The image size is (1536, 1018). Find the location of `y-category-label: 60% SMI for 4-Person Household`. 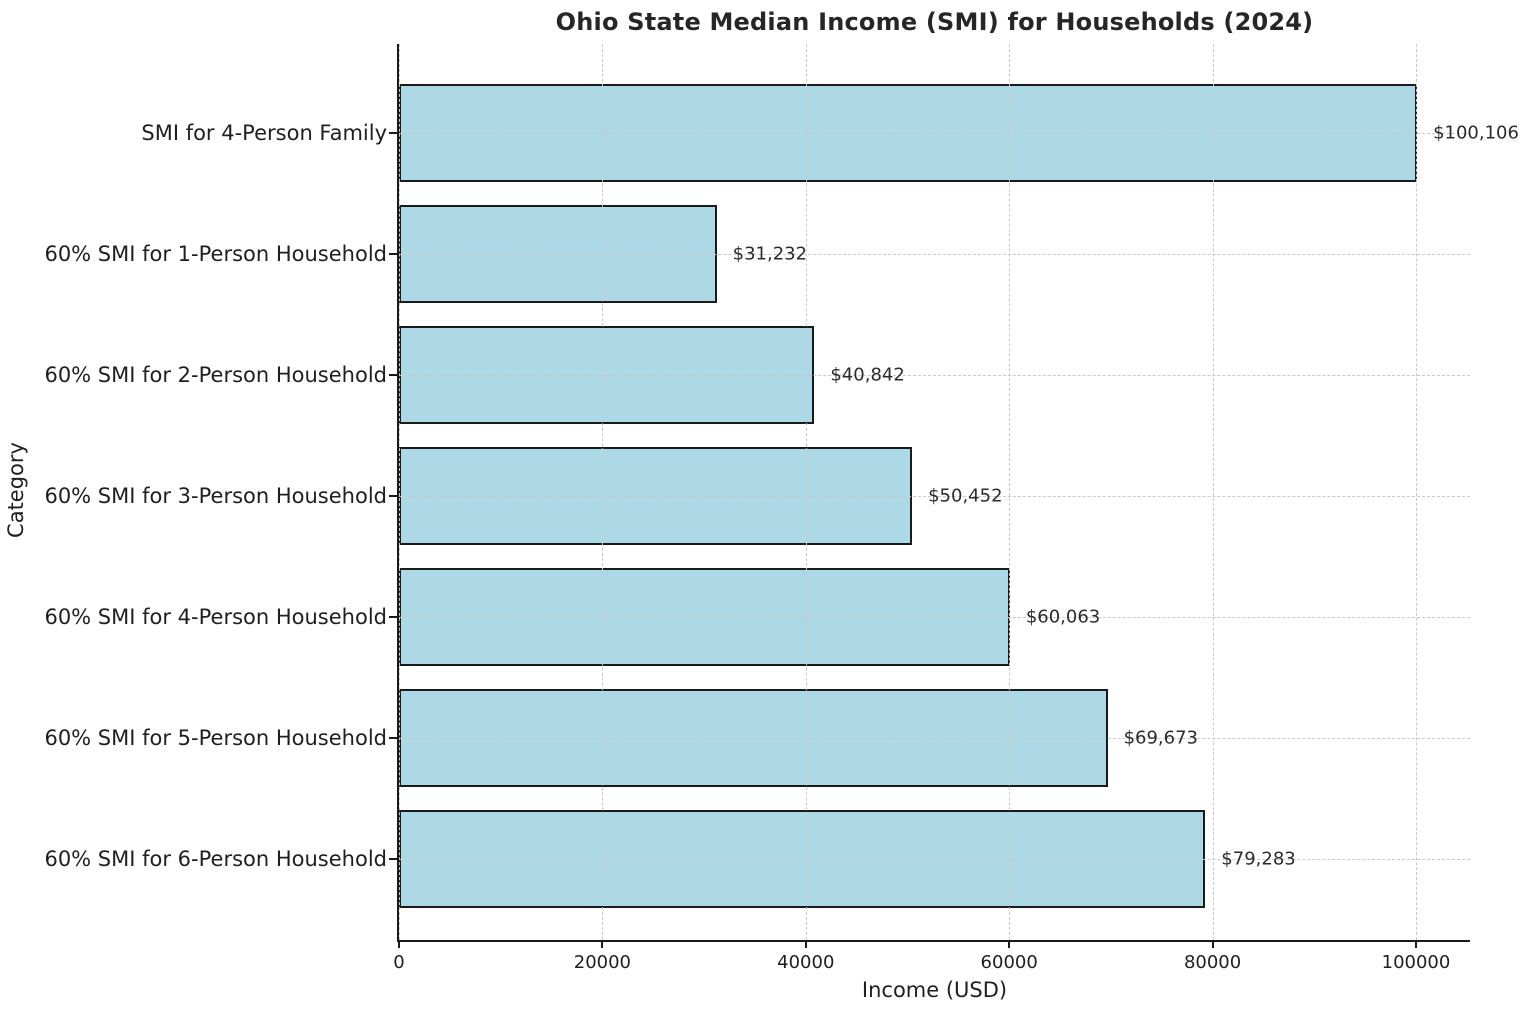

y-category-label: 60% SMI for 4-Person Household is located at coordinates (215, 617).